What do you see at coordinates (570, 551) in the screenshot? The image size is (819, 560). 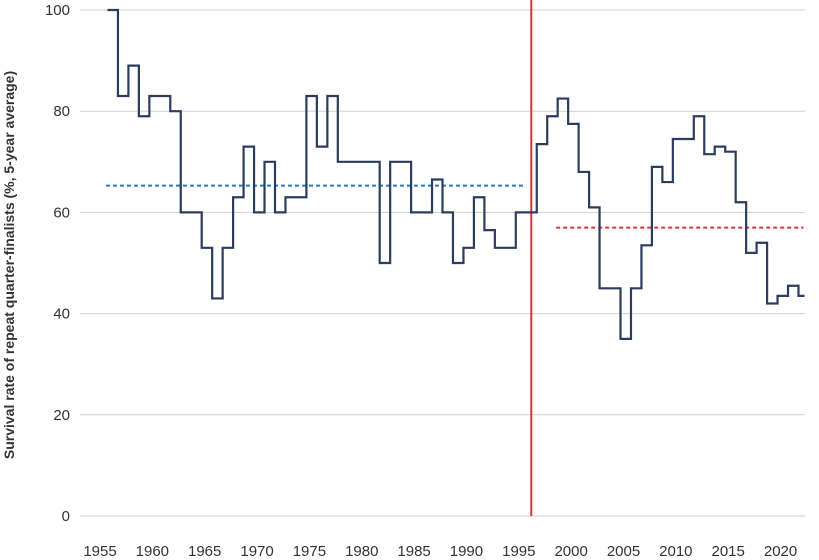 I see `x-tick-2000: 2000` at bounding box center [570, 551].